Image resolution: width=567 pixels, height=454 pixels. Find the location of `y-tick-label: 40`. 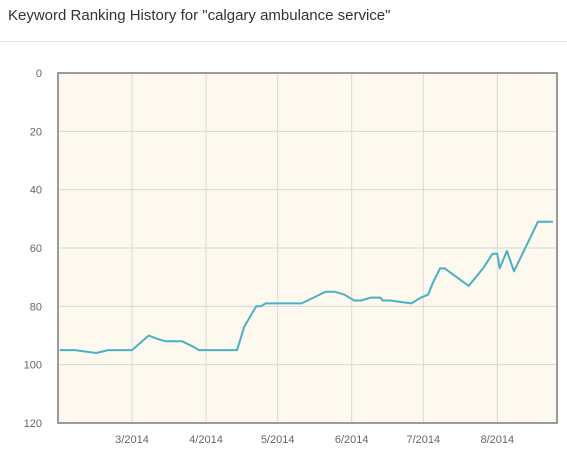

y-tick-label: 40 is located at coordinates (36, 191).